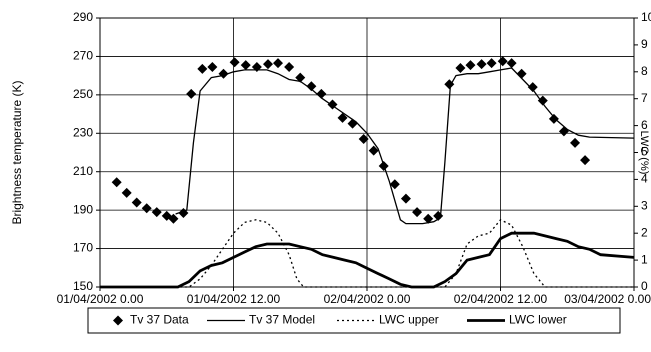 This screenshot has height=352, width=651. Describe the element at coordinates (644, 259) in the screenshot. I see `y2-tick-label: 1` at that location.